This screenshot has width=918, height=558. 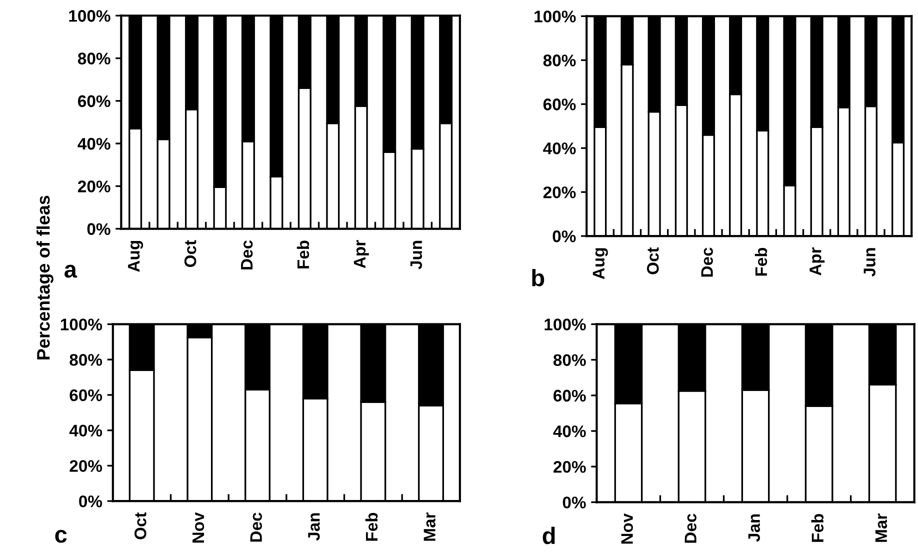 I want to click on text: a, so click(x=71, y=271).